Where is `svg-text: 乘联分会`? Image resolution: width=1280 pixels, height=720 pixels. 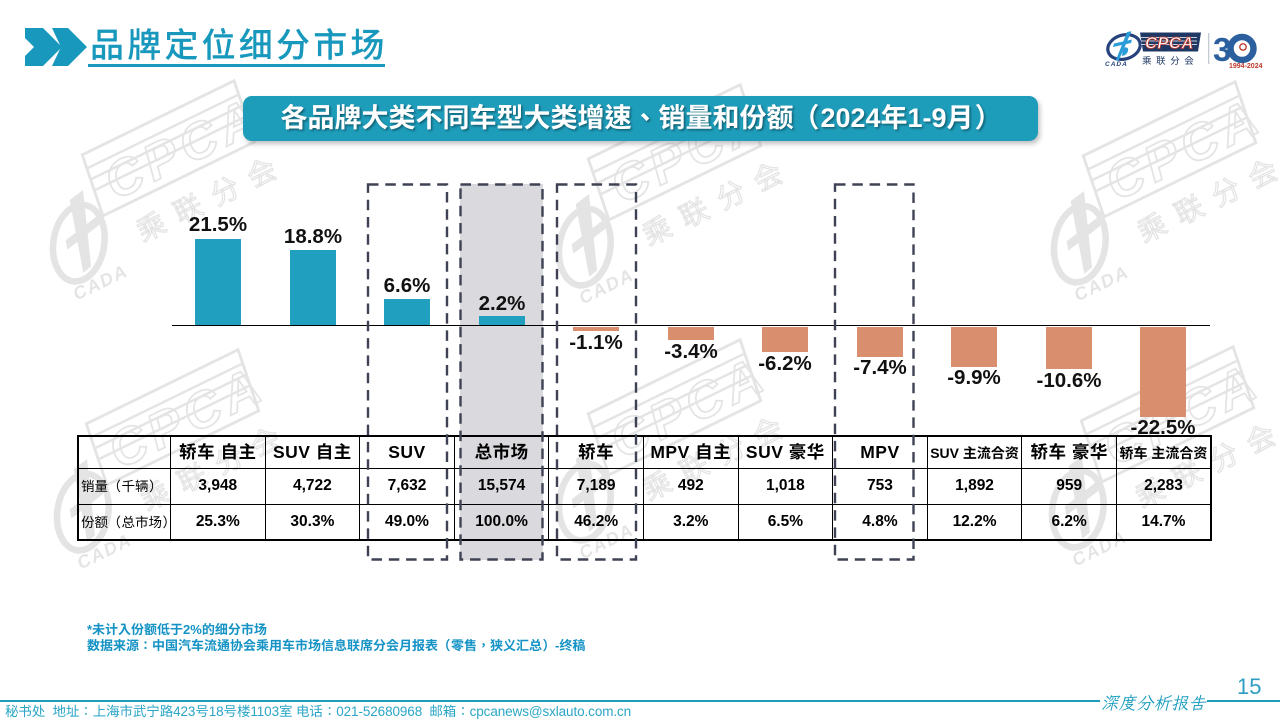 svg-text: 乘联分会 is located at coordinates (1170, 60).